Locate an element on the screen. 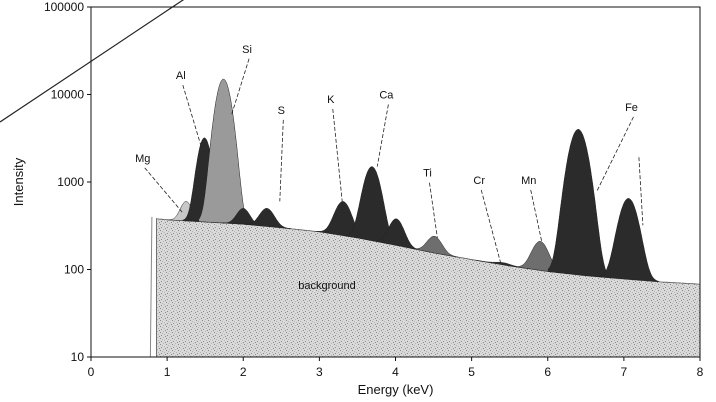 The width and height of the screenshot is (716, 402). background-label: background is located at coordinates (327, 286).